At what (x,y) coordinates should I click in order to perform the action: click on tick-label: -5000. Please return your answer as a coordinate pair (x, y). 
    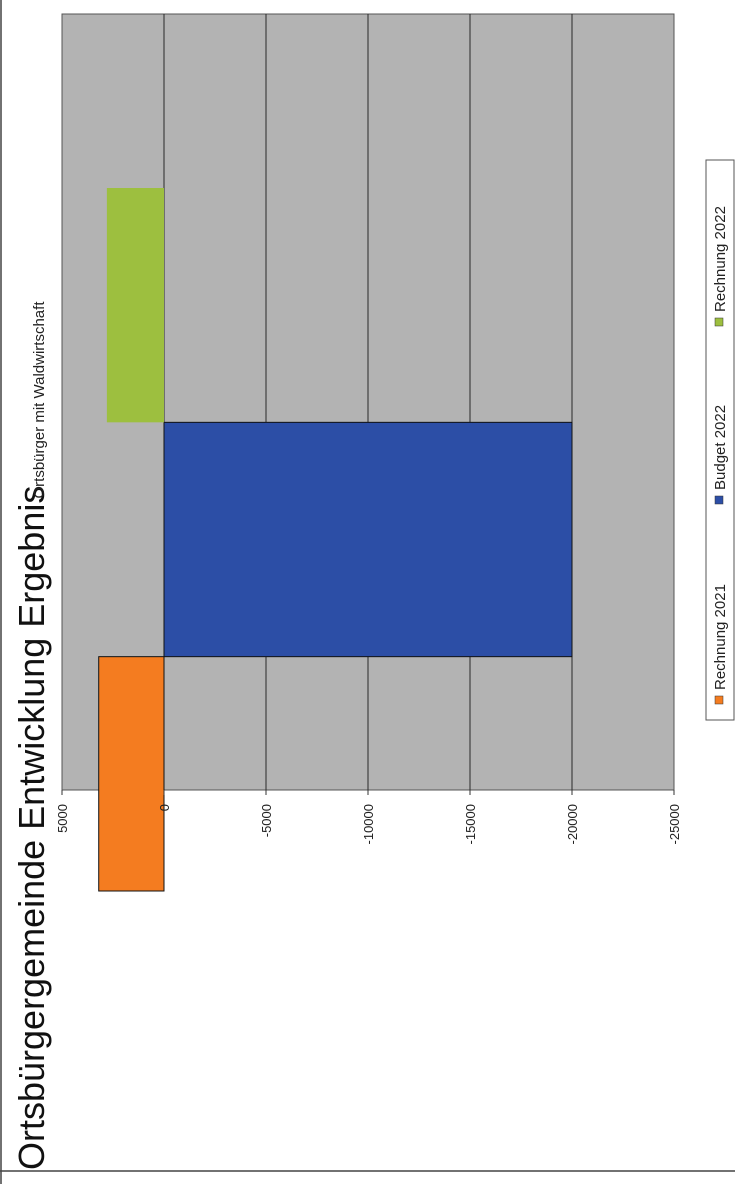
    Looking at the image, I should click on (266, 820).